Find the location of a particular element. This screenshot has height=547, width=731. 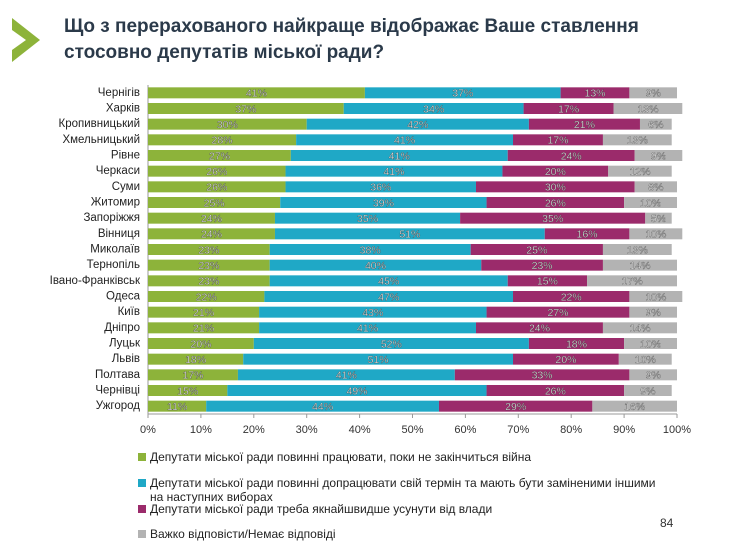

y-tick-label: Луцьк is located at coordinates (125, 344).